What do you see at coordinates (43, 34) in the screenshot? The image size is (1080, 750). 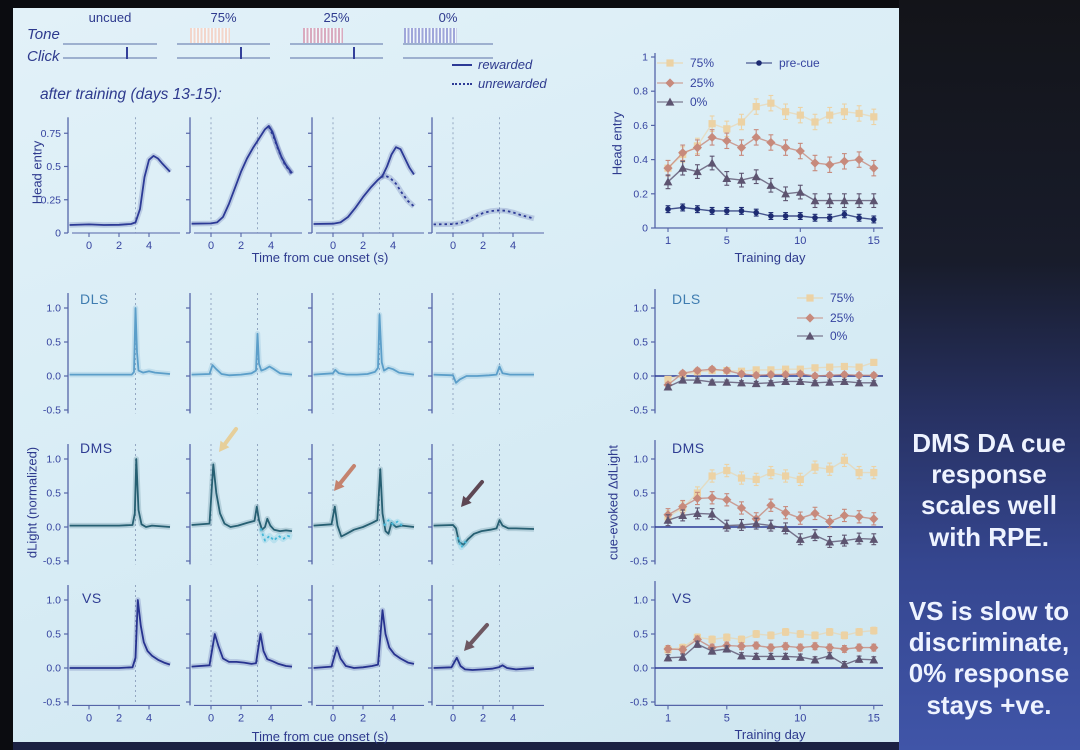 I see `tone-row-label: Tone` at bounding box center [43, 34].